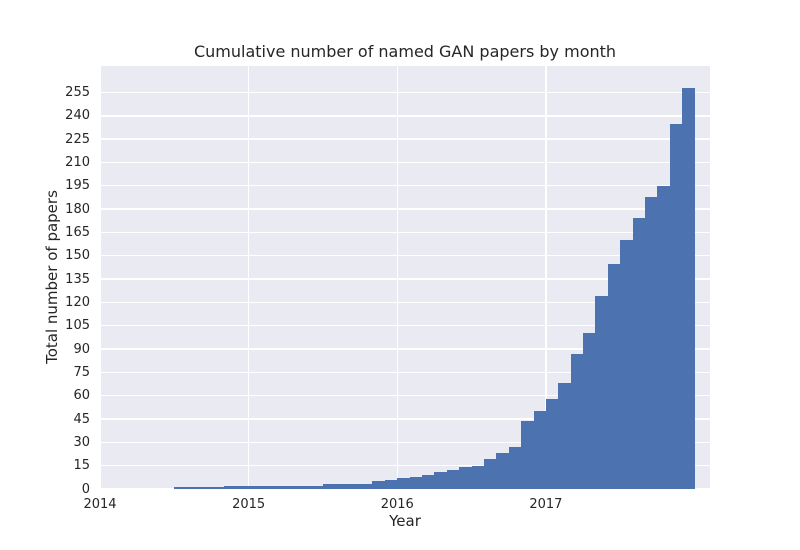 The height and width of the screenshot is (550, 800). What do you see at coordinates (77, 326) in the screenshot?
I see `y-tick-label: 105` at bounding box center [77, 326].